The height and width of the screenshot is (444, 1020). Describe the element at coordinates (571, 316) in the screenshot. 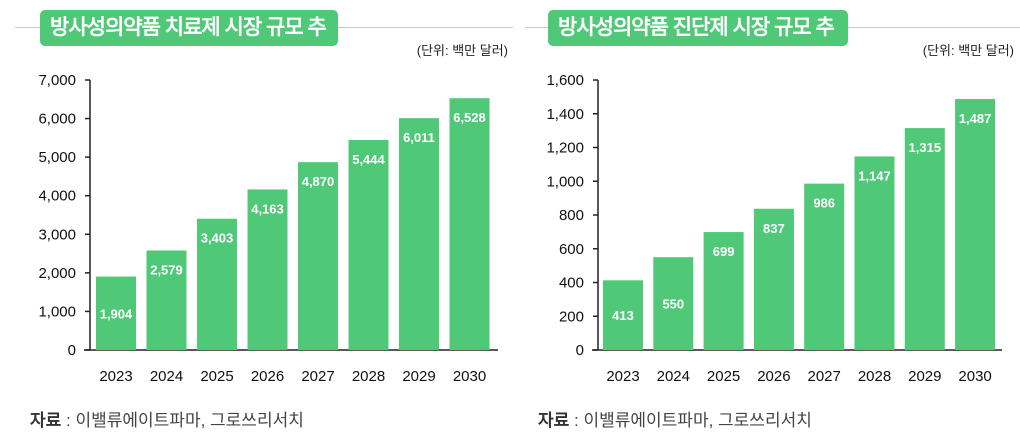

I see `y-tick-label: 200` at that location.